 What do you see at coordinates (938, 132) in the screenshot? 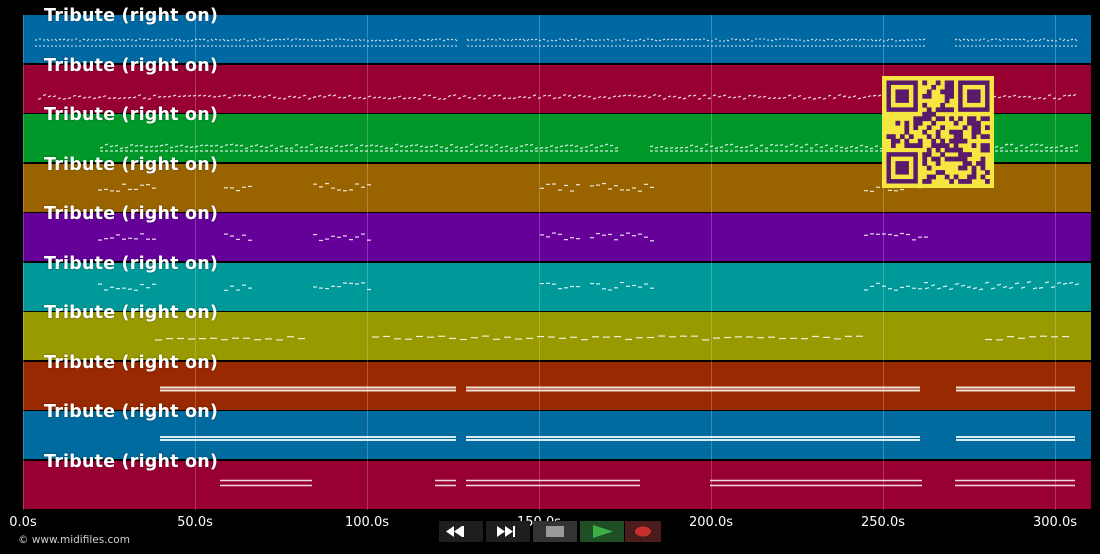
I see `qr-code-graphic` at bounding box center [938, 132].